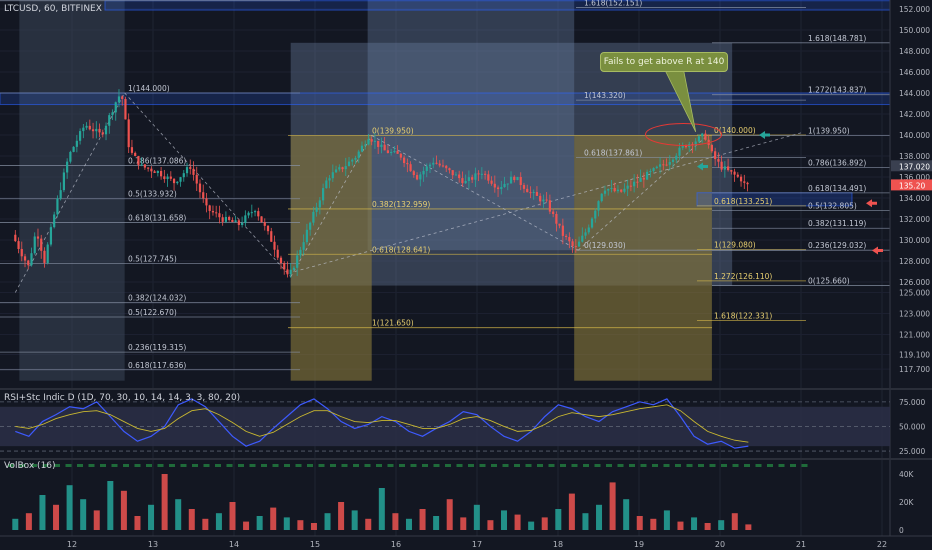 The width and height of the screenshot is (932, 550). I want to click on volume-tick-label: 40K, so click(907, 474).